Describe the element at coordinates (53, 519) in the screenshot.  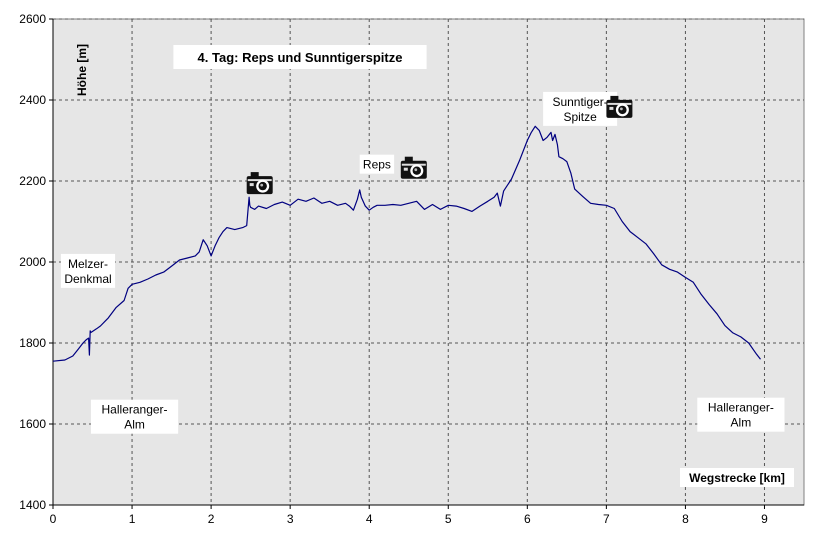
I see `x-tick-label: 0` at that location.